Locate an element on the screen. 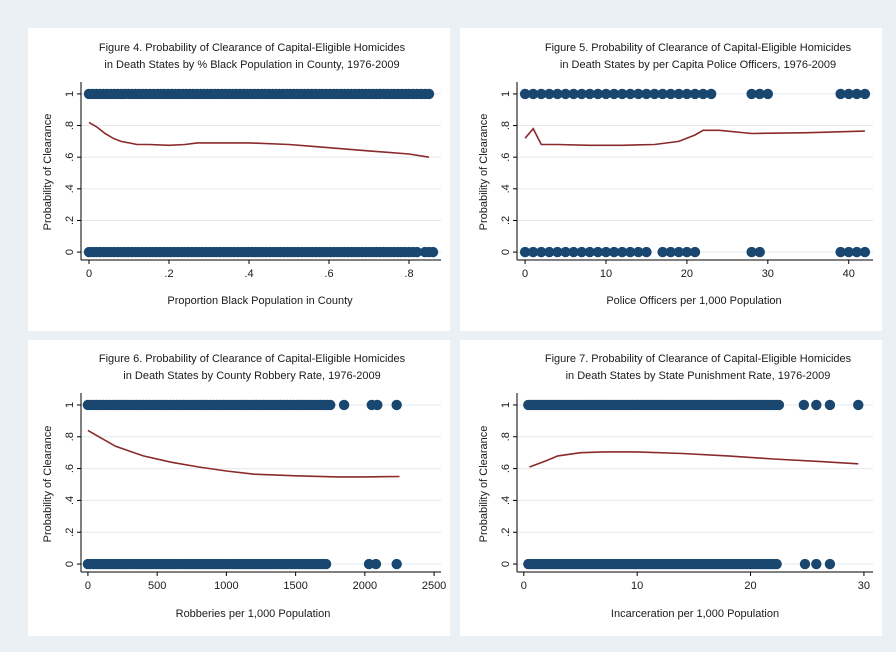  figure-5-smoothed-line is located at coordinates (694, 137).